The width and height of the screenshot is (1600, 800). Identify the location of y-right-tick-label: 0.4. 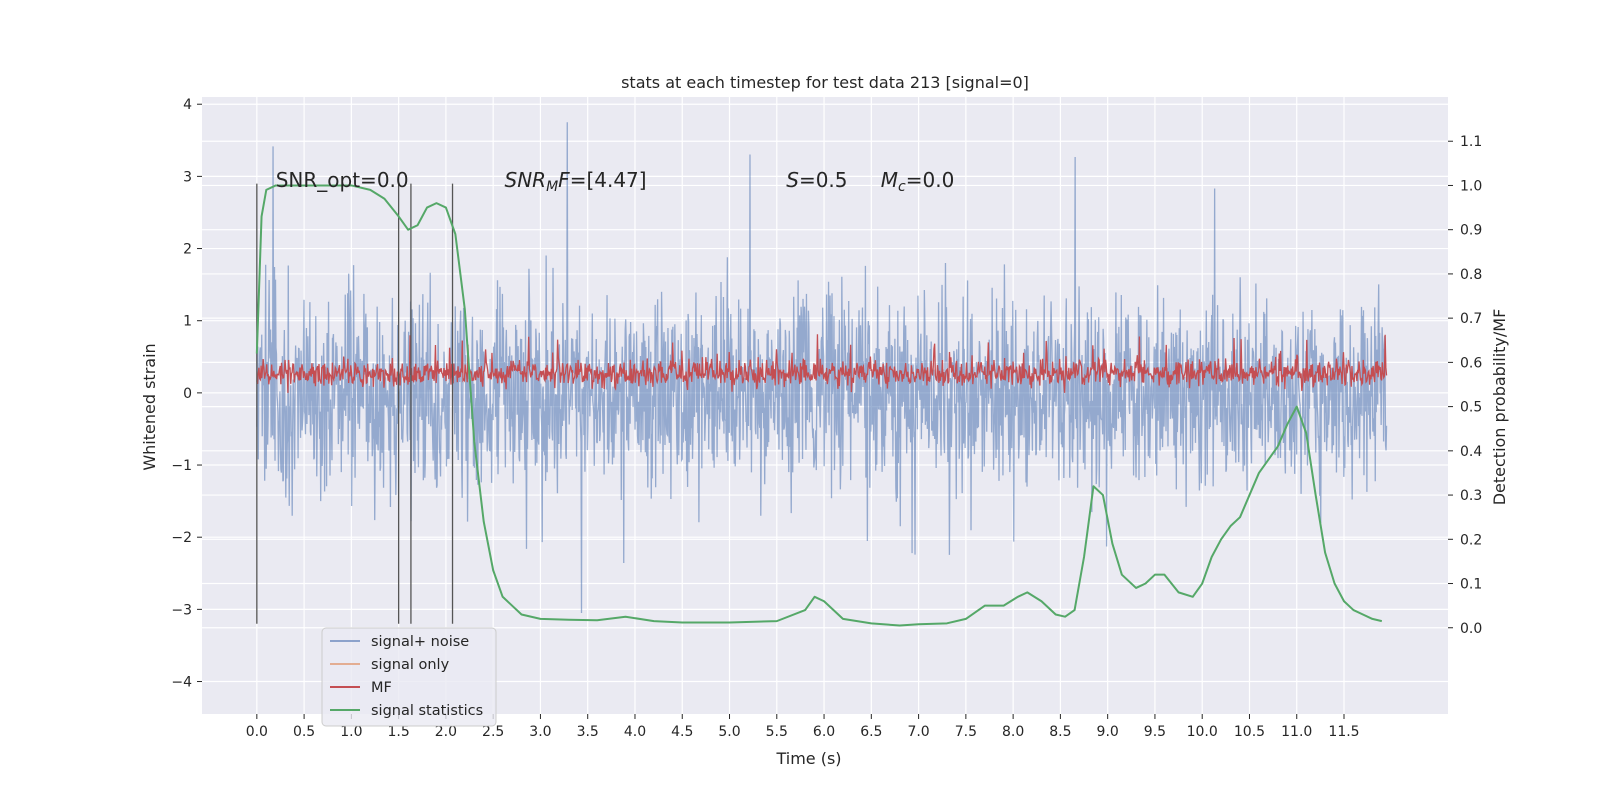
(1471, 452).